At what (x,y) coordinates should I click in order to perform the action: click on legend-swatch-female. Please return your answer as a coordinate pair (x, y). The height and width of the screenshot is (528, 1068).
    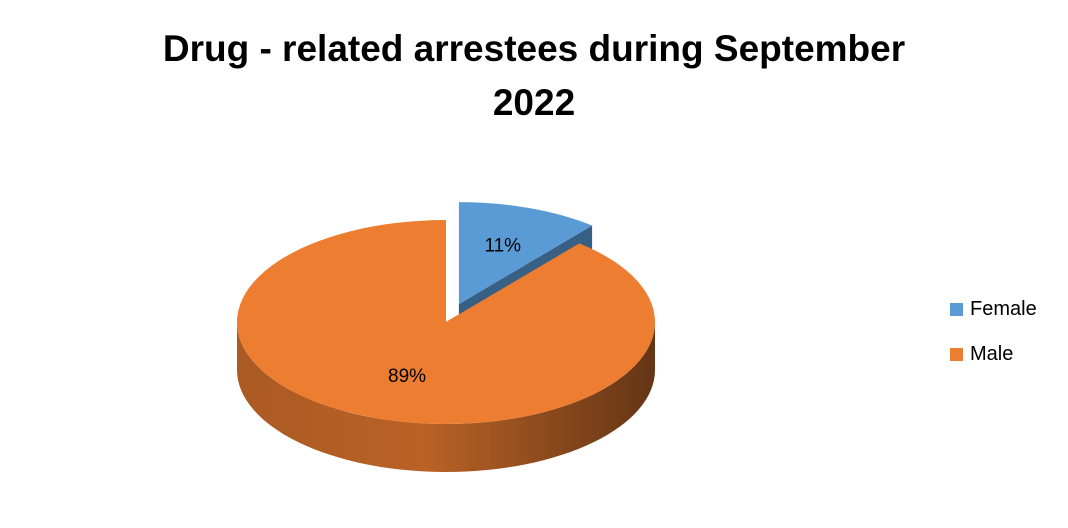
    Looking at the image, I should click on (956, 309).